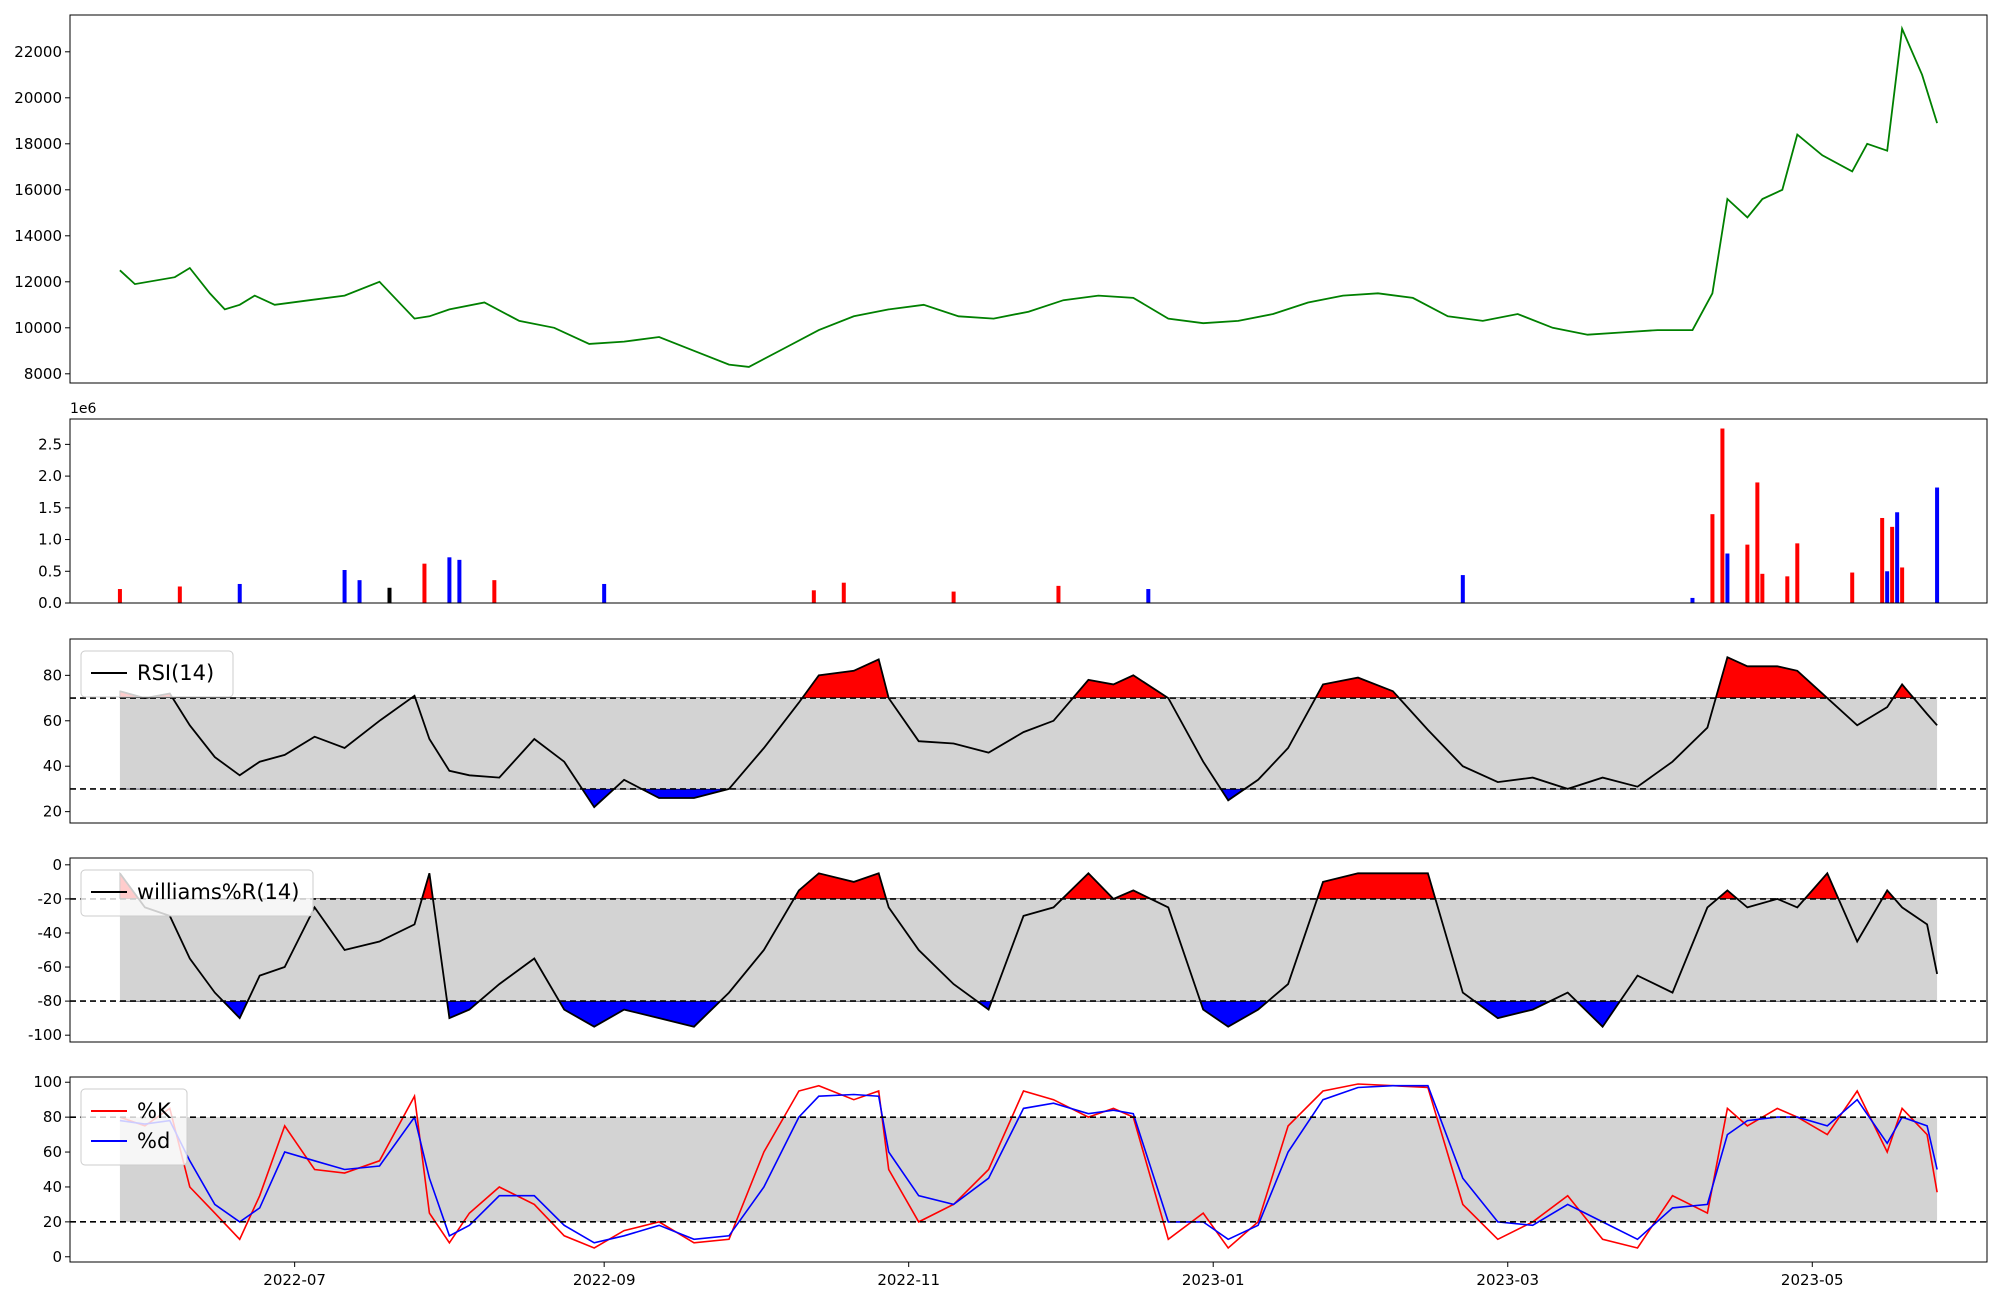 This screenshot has width=2000, height=1300. Describe the element at coordinates (50, 603) in the screenshot. I see `y-tick-label: 0.0` at that location.